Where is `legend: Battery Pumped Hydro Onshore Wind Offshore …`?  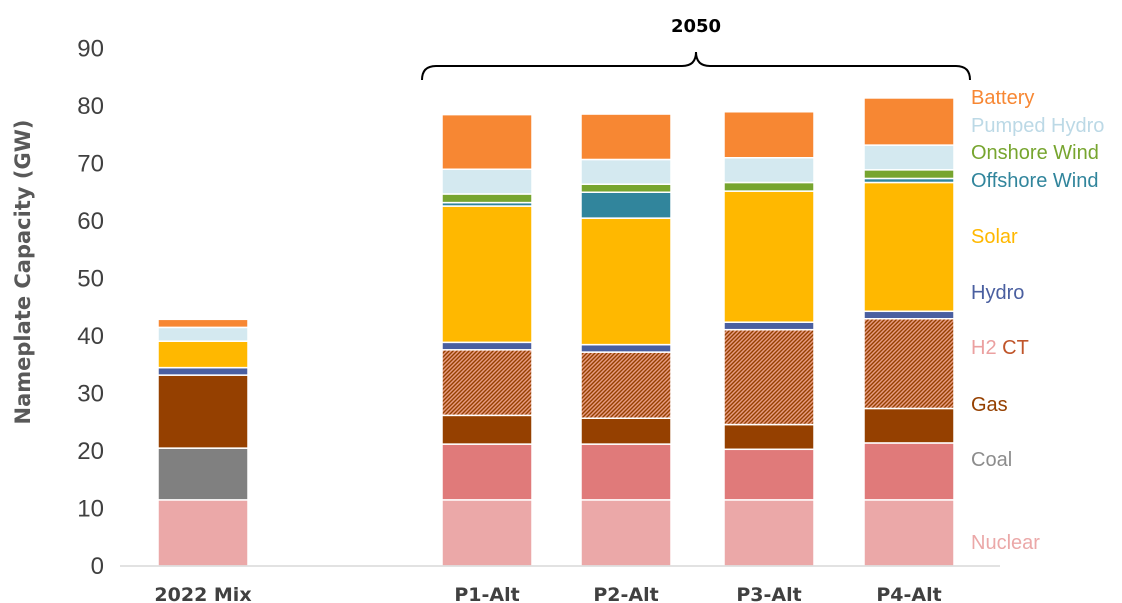
legend: Battery Pumped Hydro Onshore Wind Offshore … is located at coordinates (1037, 320).